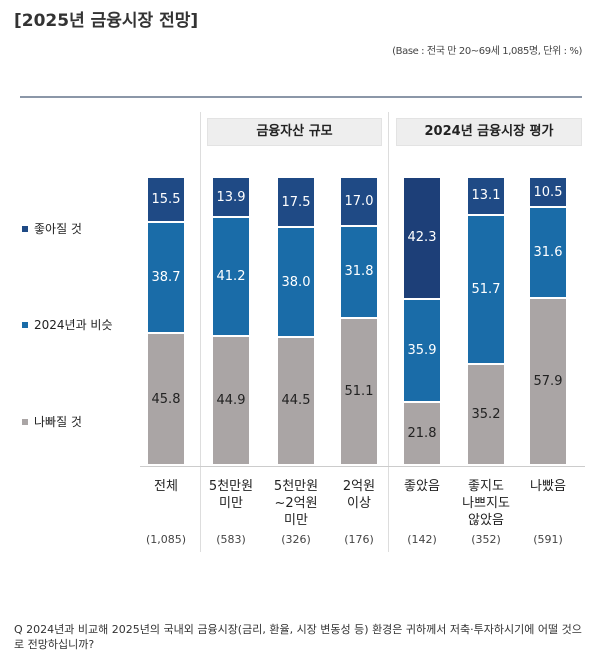 The width and height of the screenshot is (600, 657). I want to click on data-label: 13.1, so click(486, 196).